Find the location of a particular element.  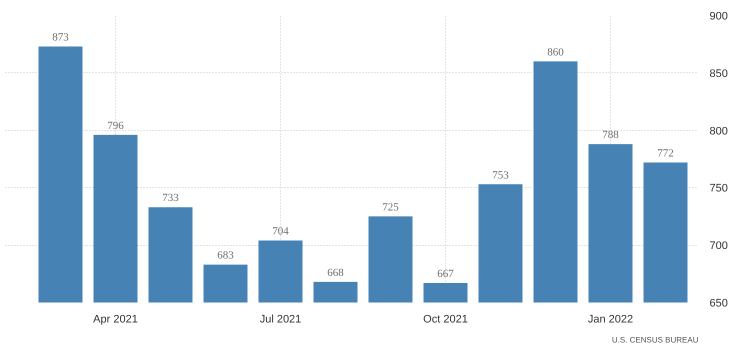

y-tick-label: 800 is located at coordinates (719, 131).